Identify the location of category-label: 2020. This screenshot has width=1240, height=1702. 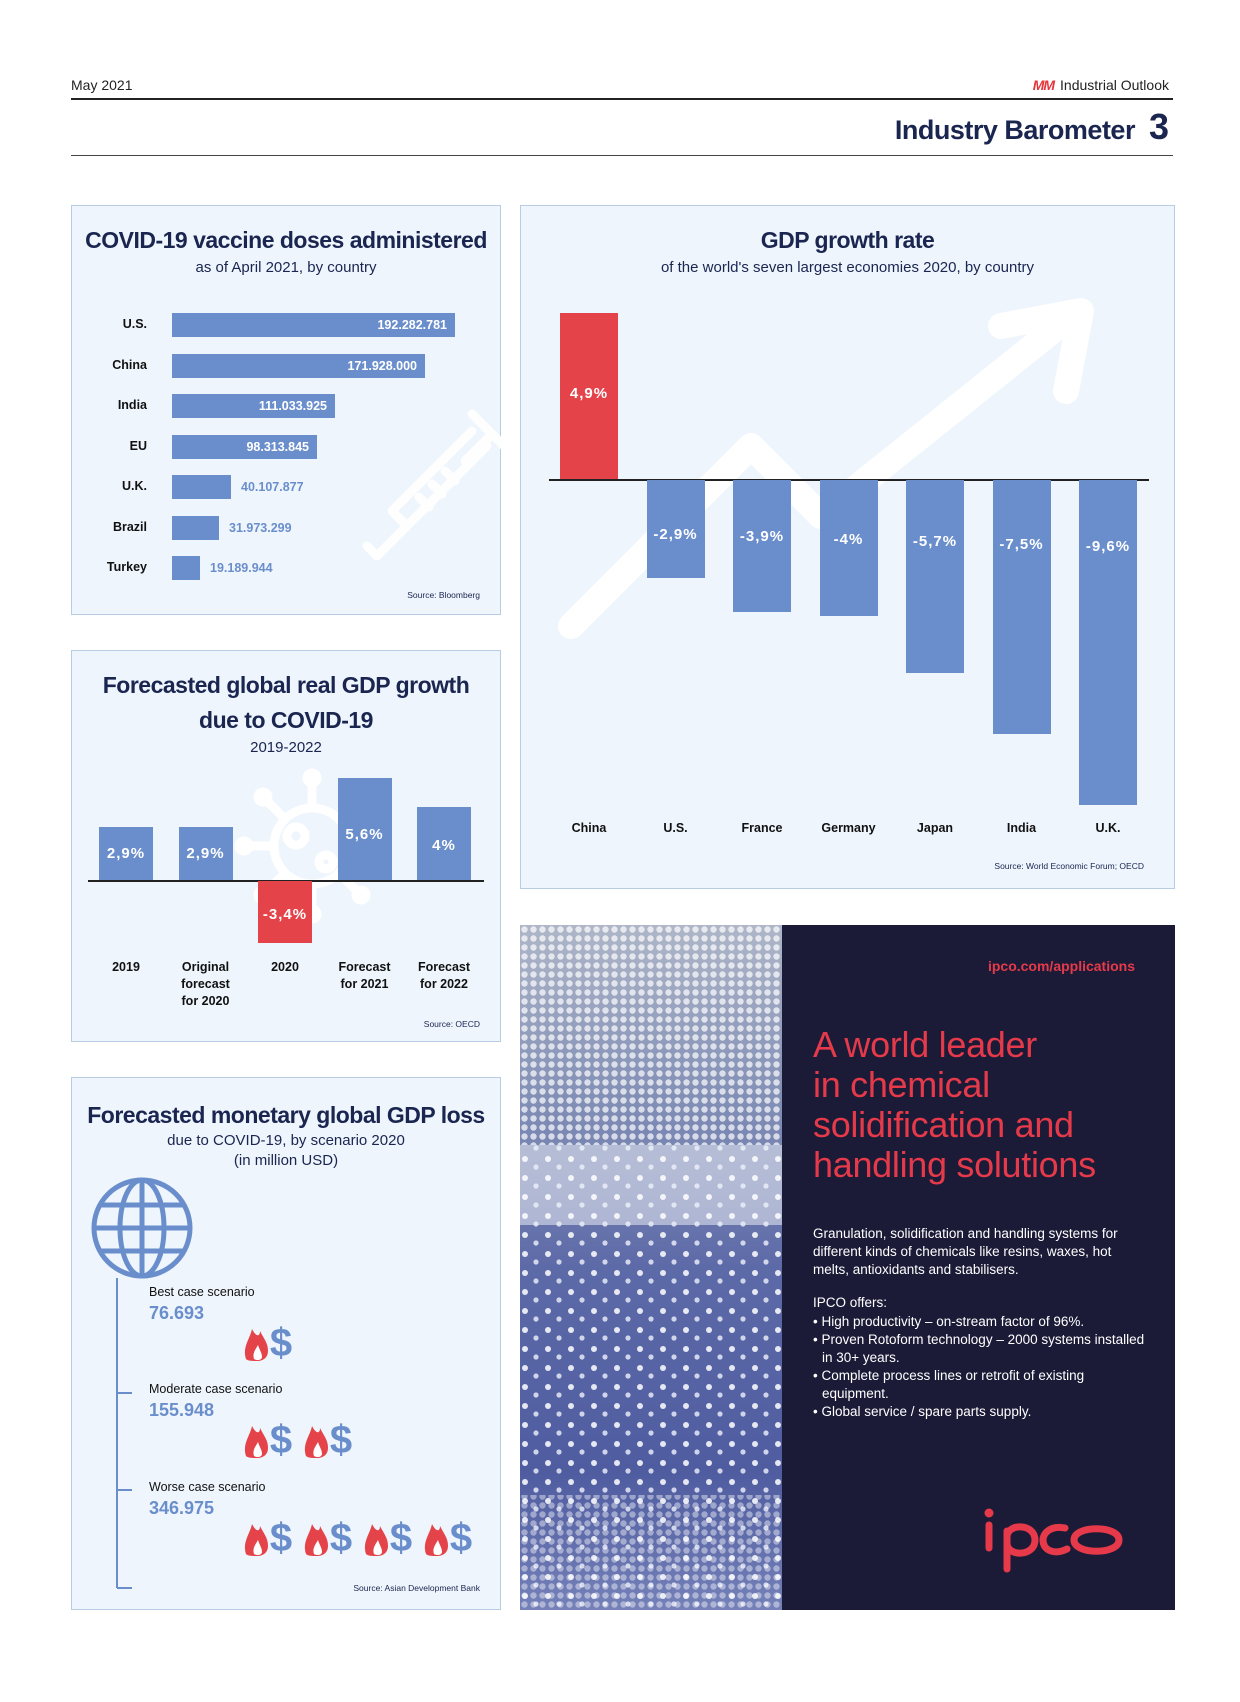
(285, 967).